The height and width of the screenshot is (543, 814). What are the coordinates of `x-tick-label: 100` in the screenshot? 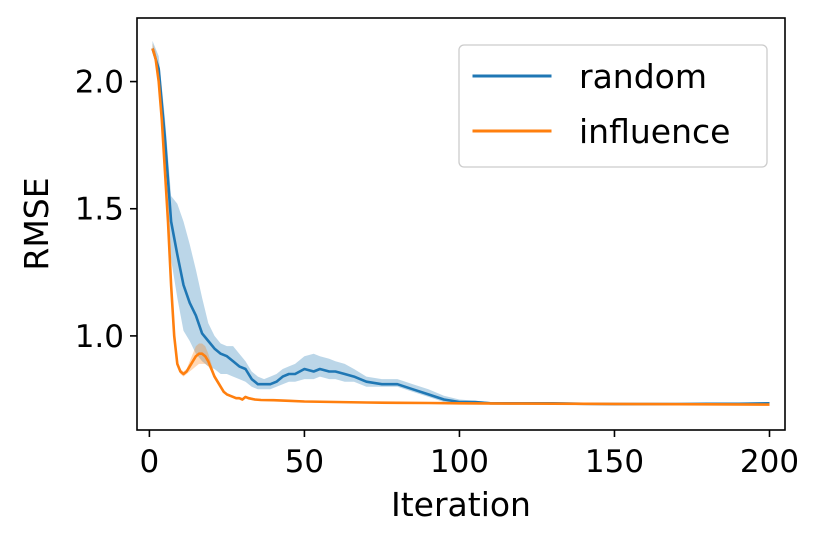 It's located at (459, 462).